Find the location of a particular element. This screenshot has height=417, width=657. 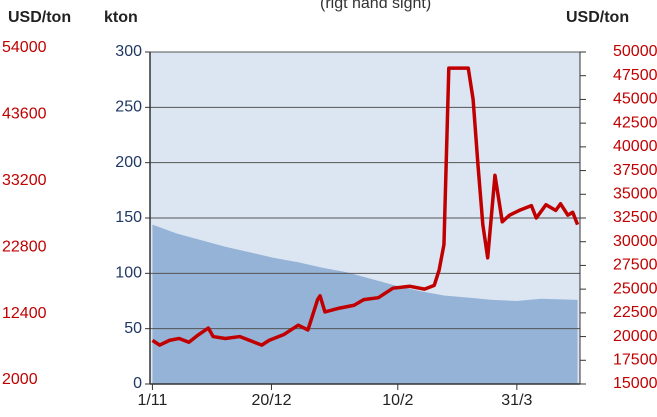

y2-tick-label: 50000 is located at coordinates (635, 51).